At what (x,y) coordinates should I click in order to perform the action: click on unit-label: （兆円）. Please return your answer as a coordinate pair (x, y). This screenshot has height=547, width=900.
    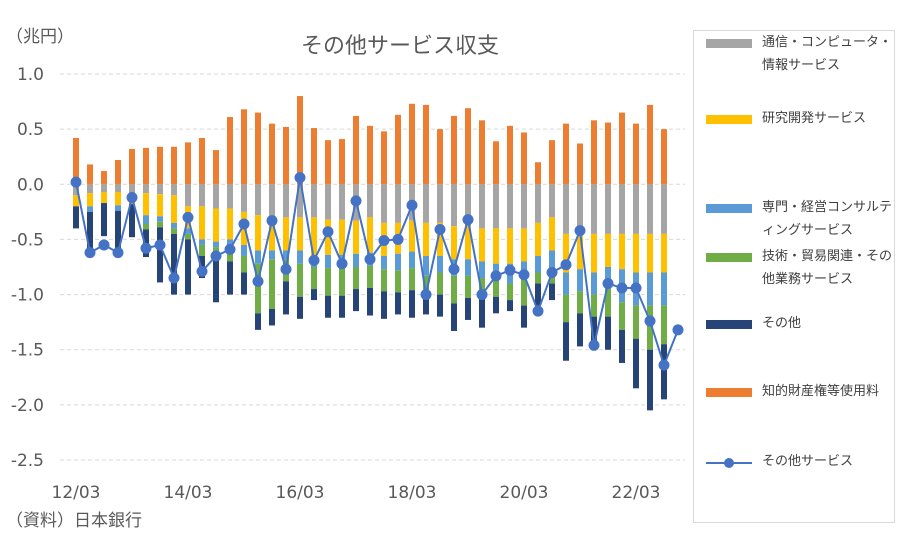
    Looking at the image, I should click on (40, 37).